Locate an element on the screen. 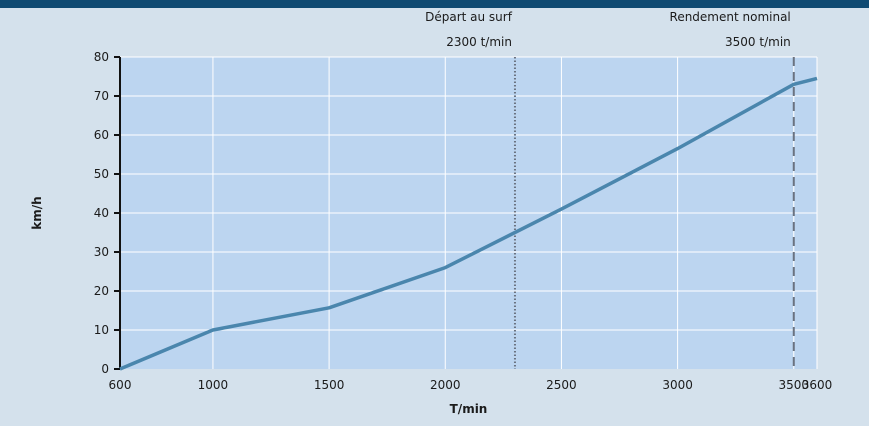 The height and width of the screenshot is (426, 869). y-axis-title: km/h is located at coordinates (37, 212).